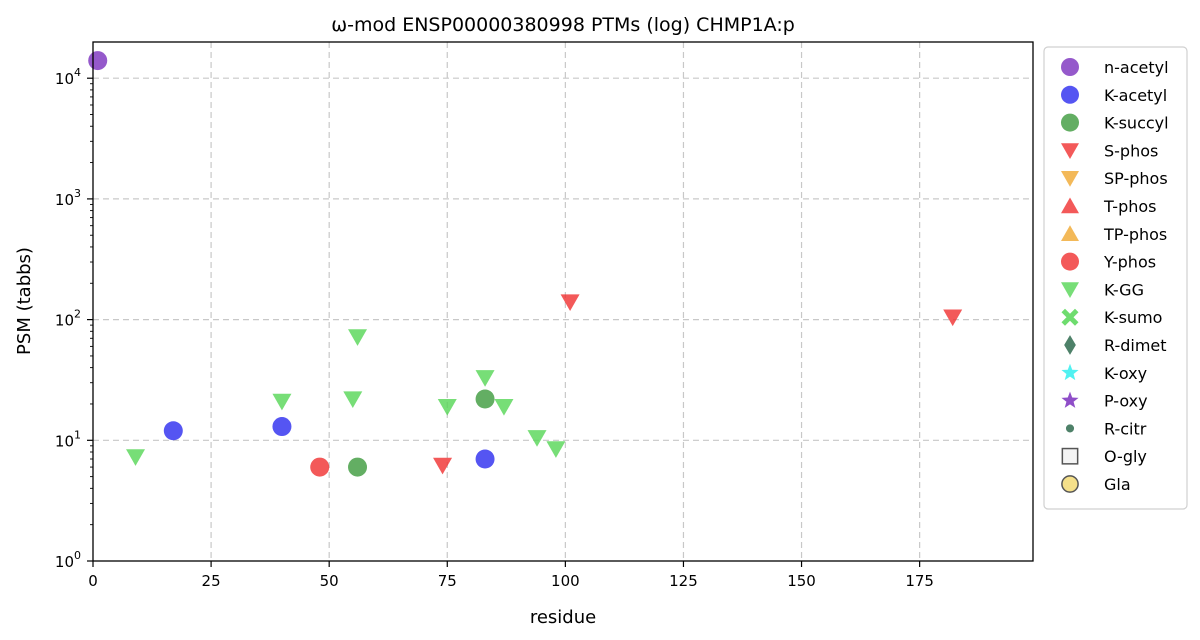  Describe the element at coordinates (1125, 428) in the screenshot. I see `legend-label: R-citr` at that location.